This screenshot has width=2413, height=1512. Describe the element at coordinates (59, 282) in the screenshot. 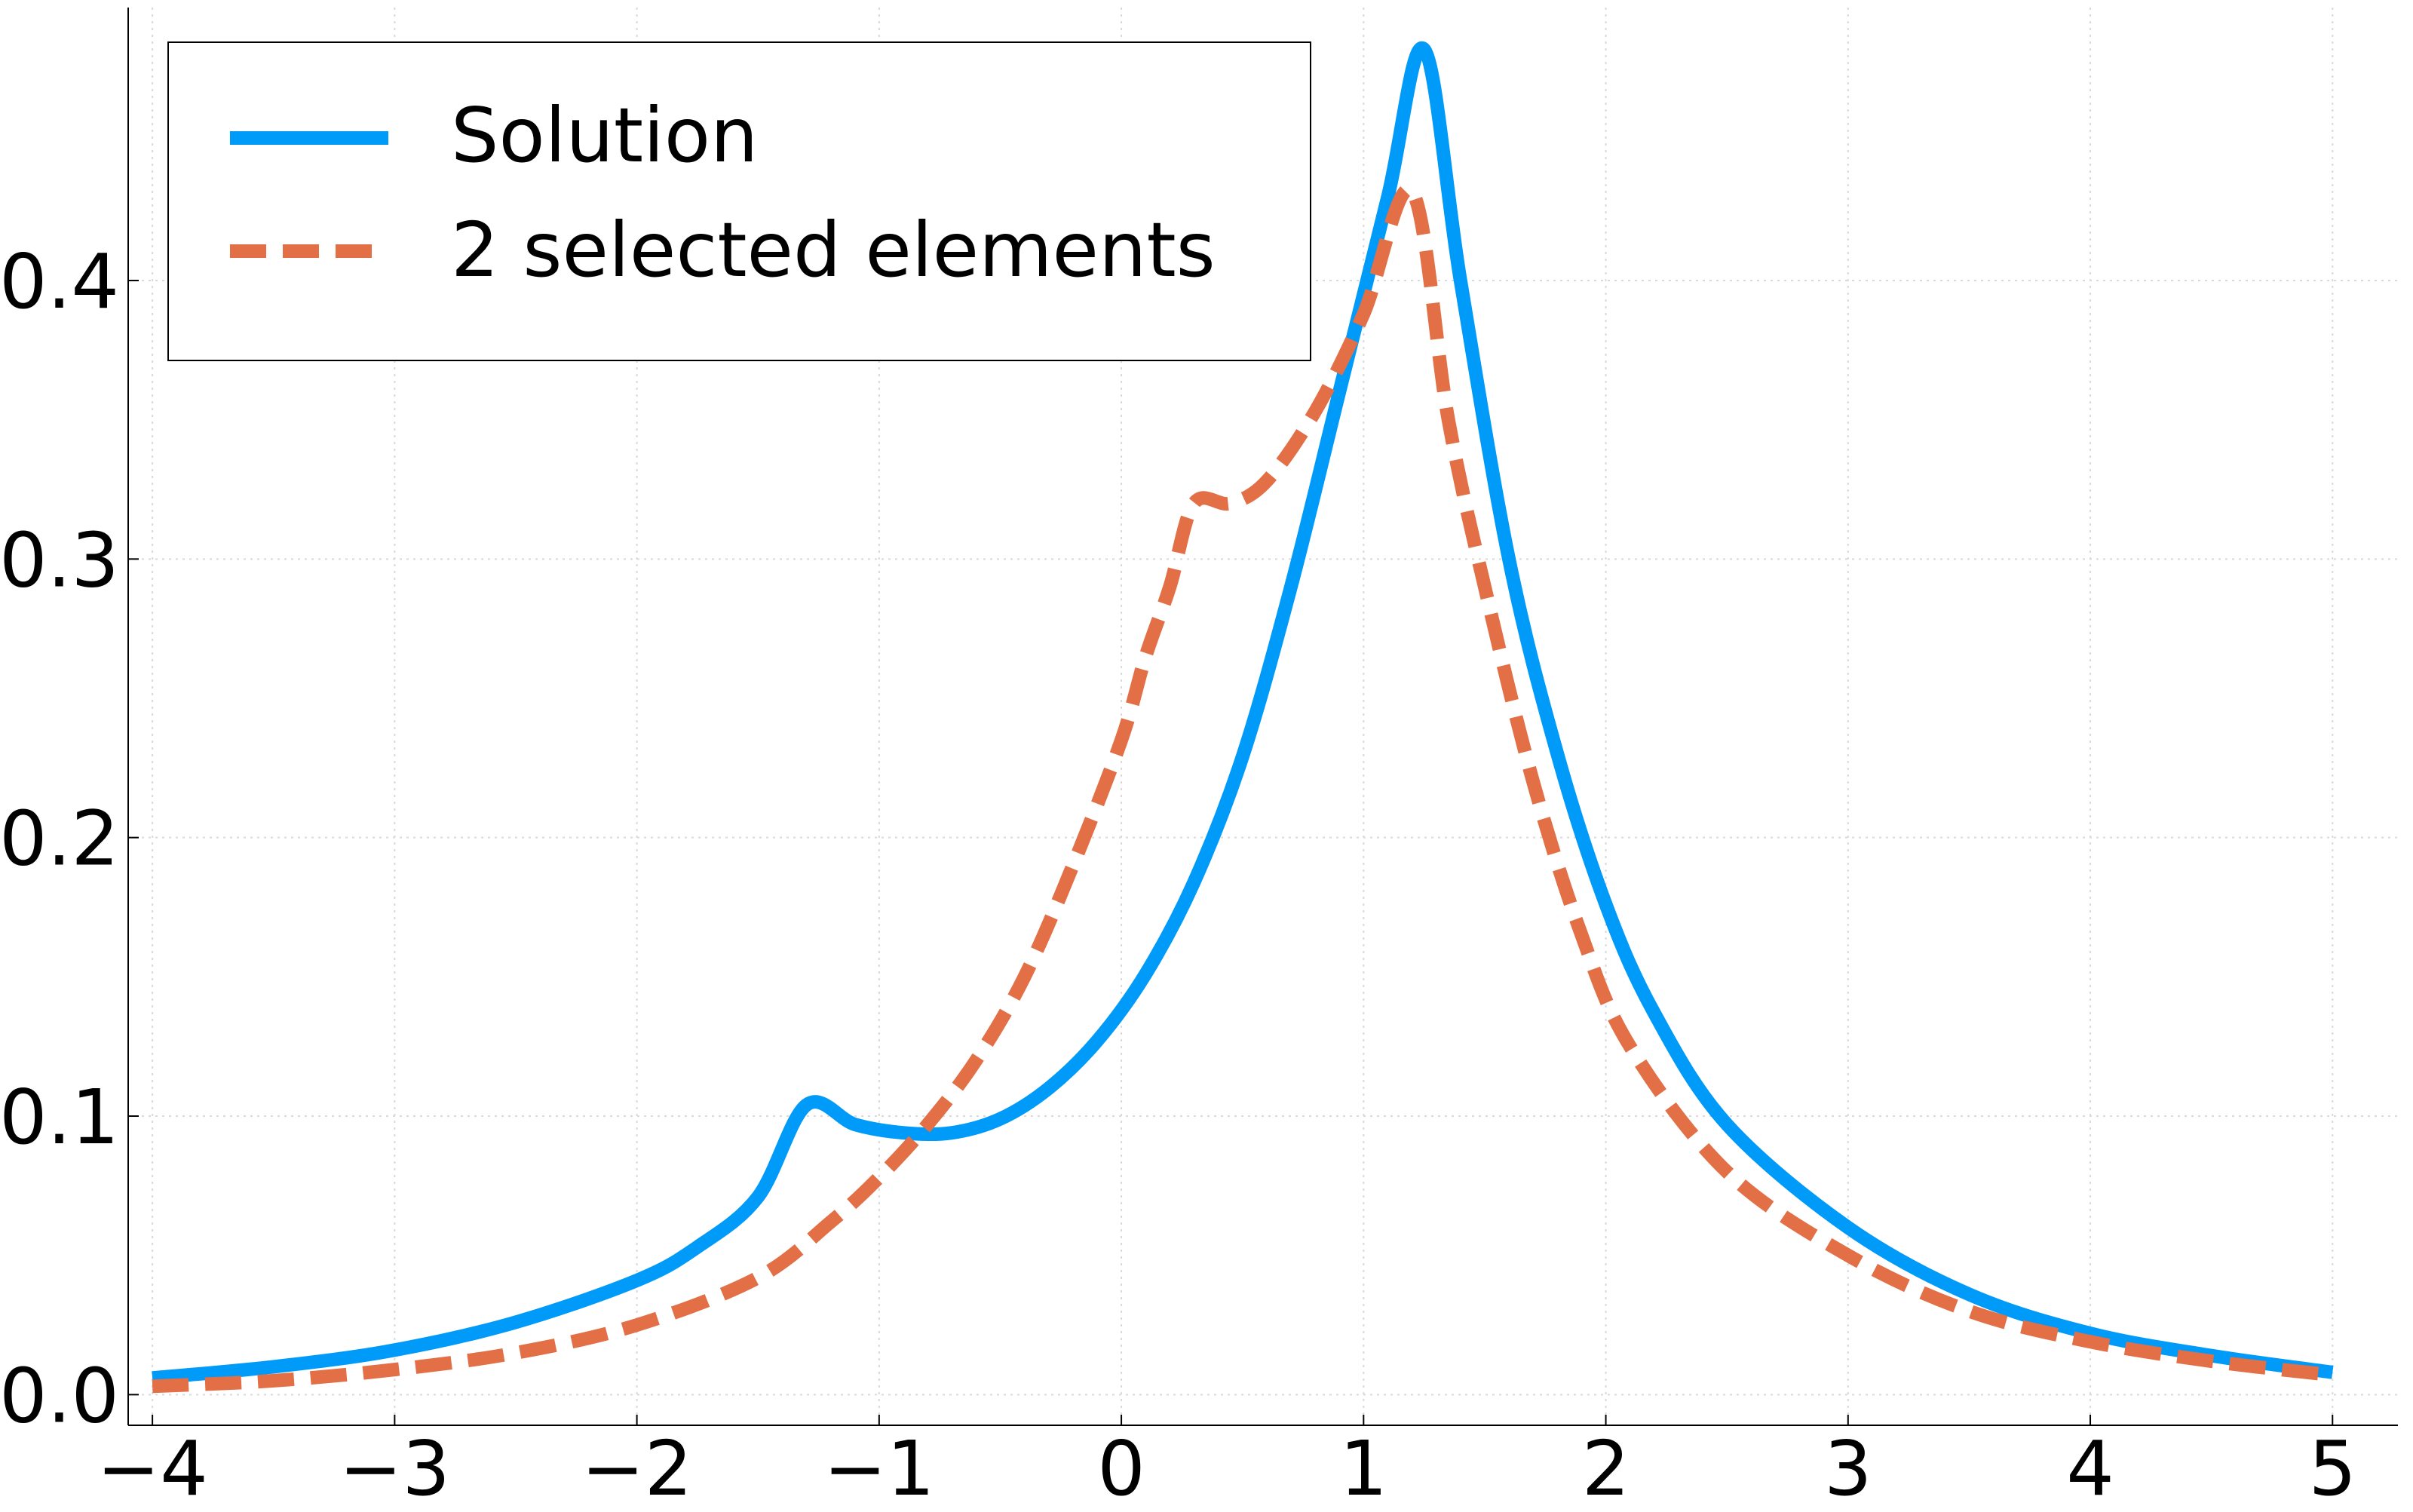

I see `y-tick-label-4: 0.4` at that location.